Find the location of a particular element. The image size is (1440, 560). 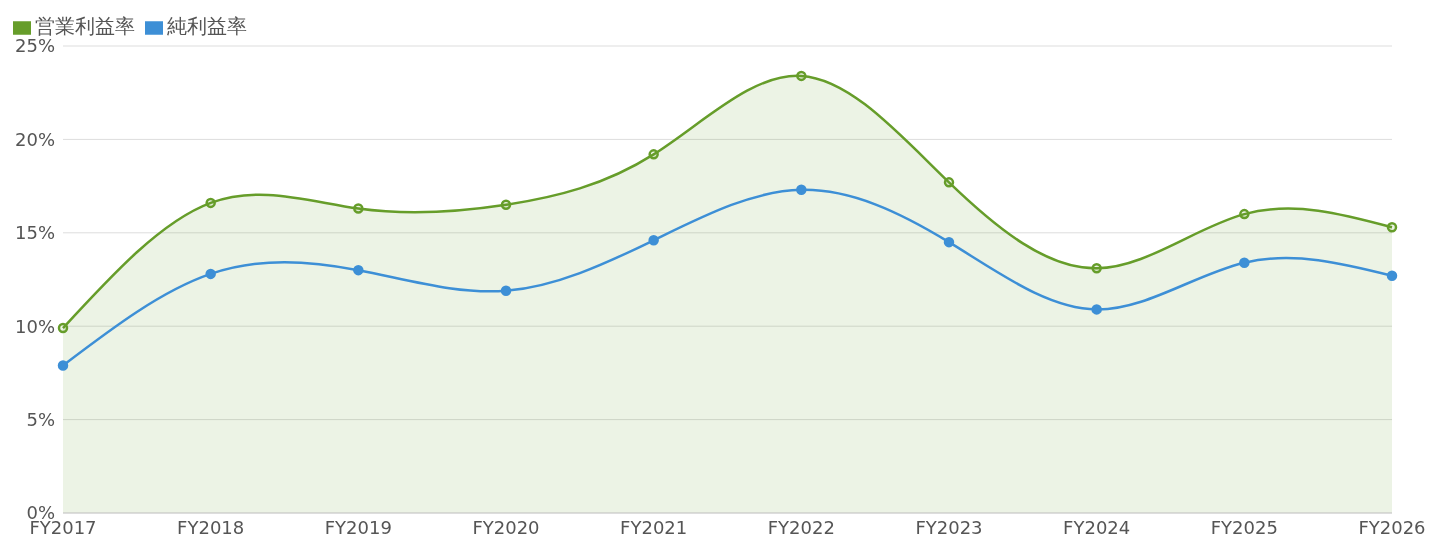

x-tick-label: FY2019 is located at coordinates (358, 527).